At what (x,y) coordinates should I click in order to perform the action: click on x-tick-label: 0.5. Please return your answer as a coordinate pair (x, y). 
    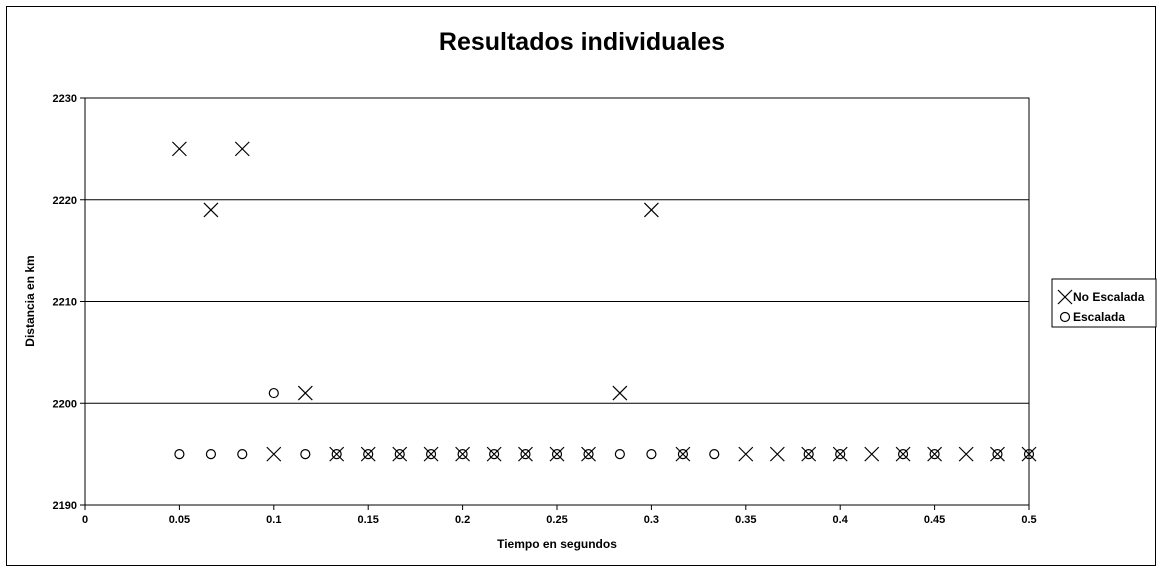
    Looking at the image, I should click on (1028, 520).